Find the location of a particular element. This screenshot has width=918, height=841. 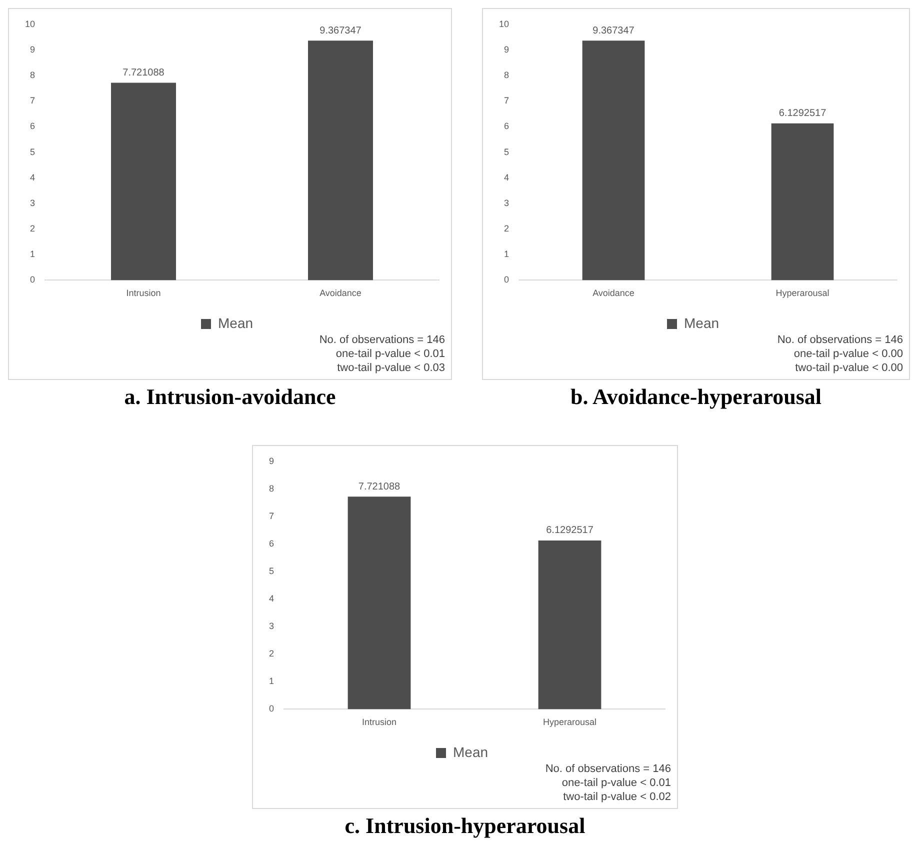

text: b. Avoidance-hyperarousal is located at coordinates (696, 397).